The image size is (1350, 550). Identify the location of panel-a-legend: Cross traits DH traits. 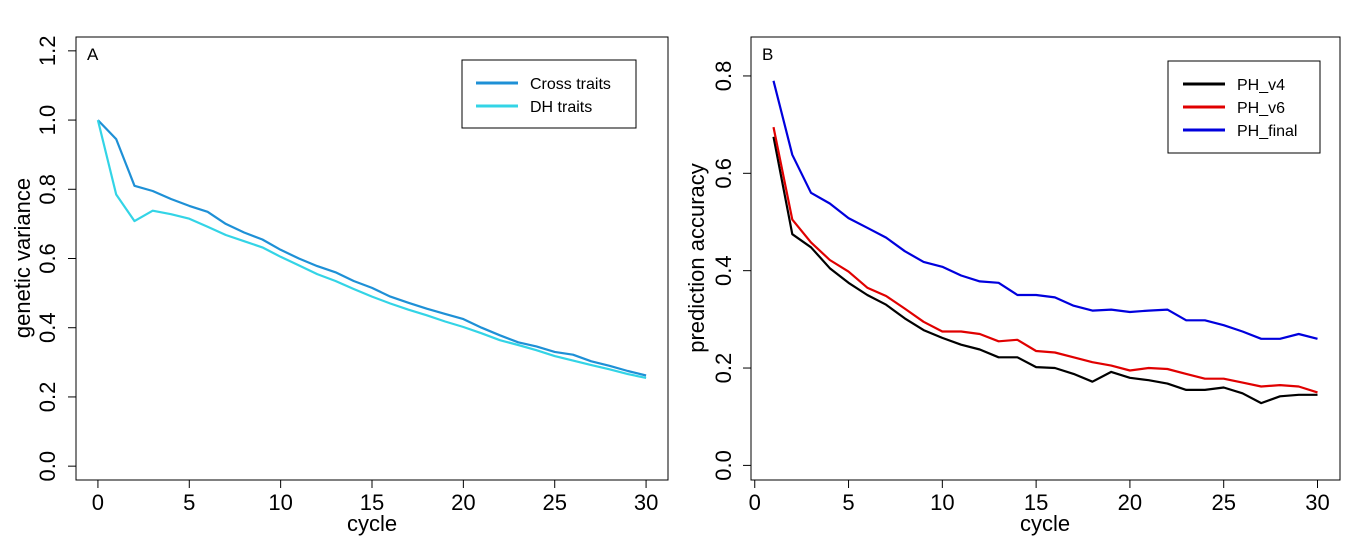
(549, 94).